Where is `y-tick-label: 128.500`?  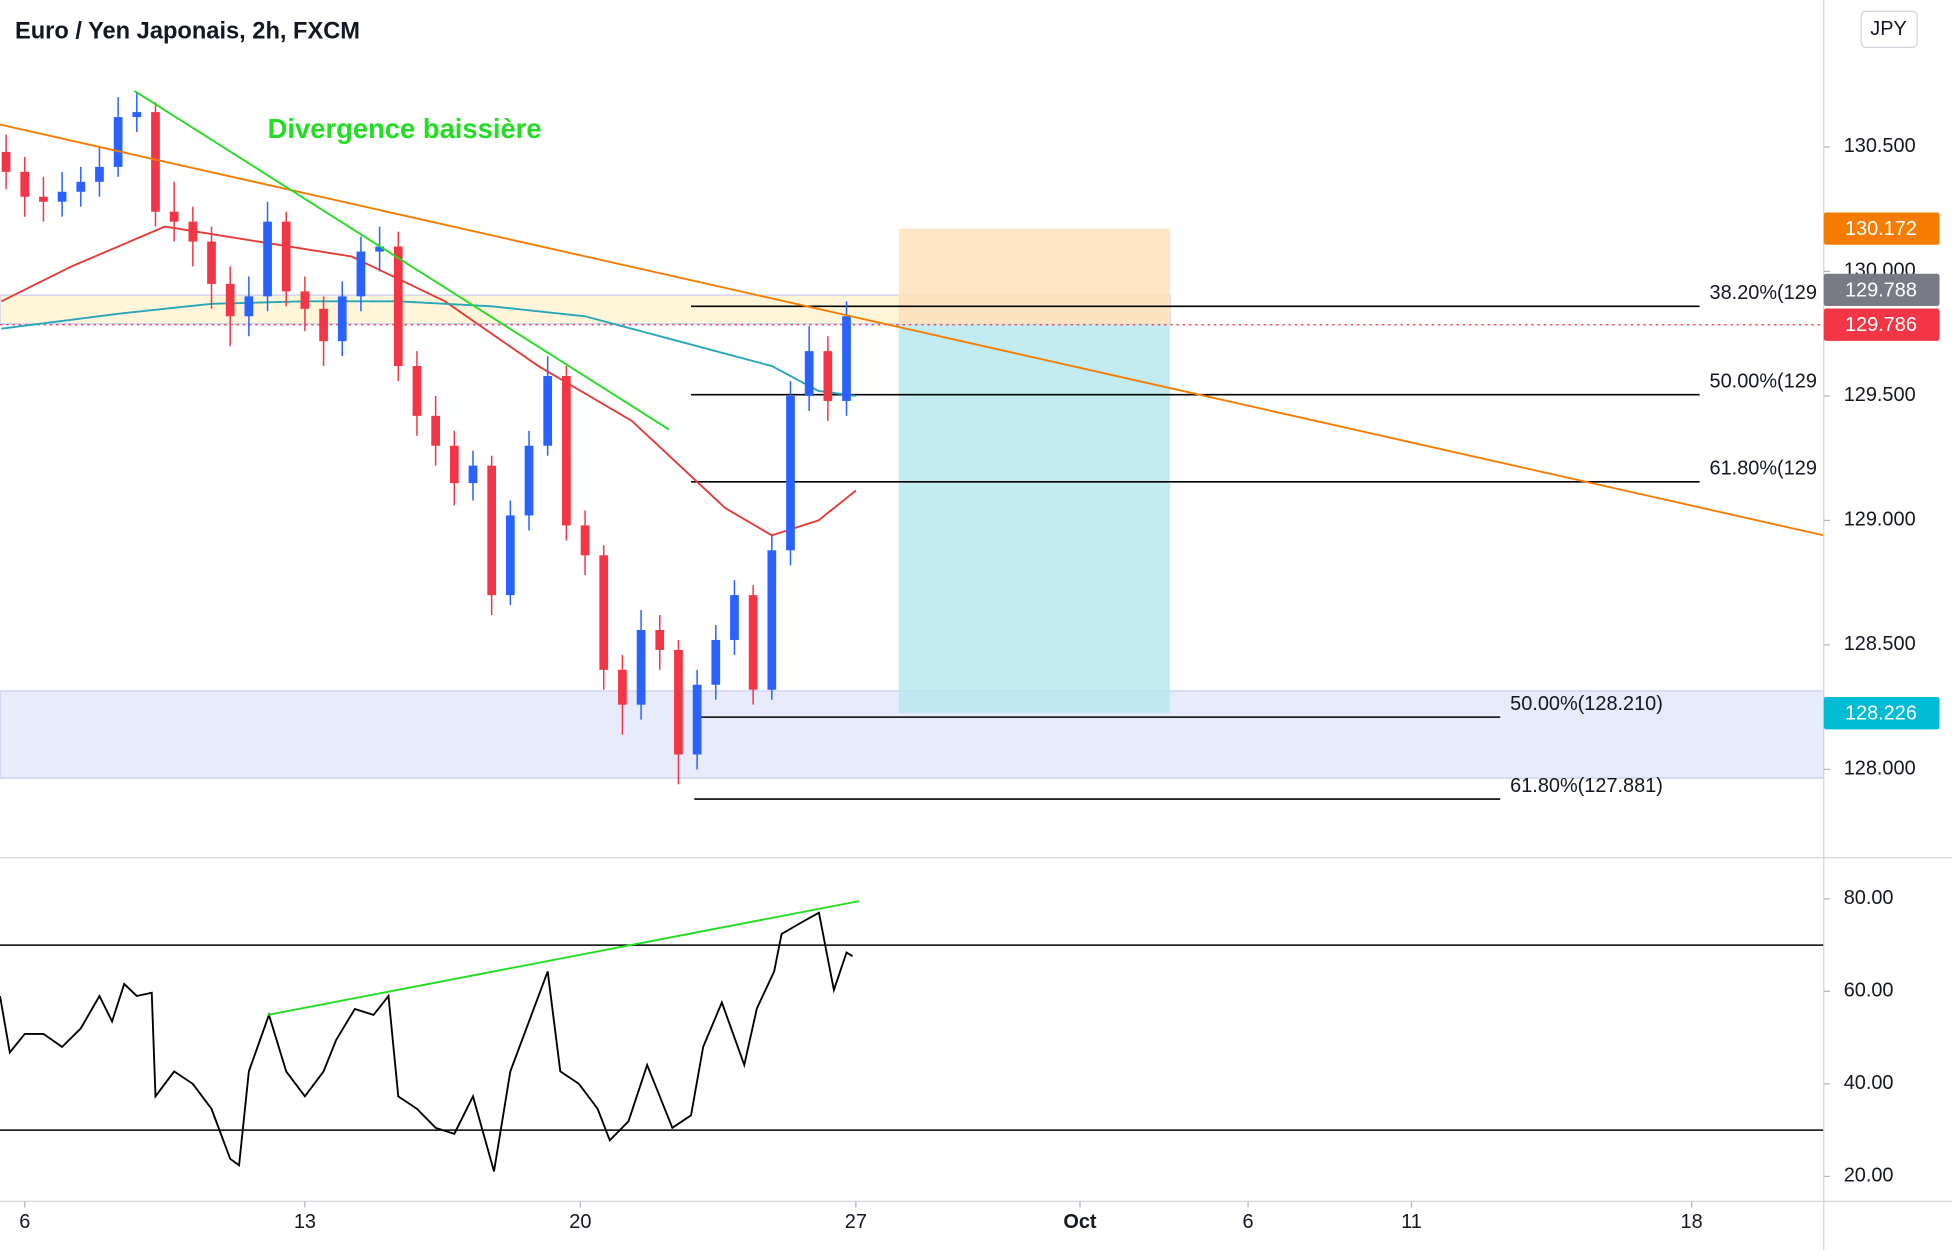 y-tick-label: 128.500 is located at coordinates (1880, 644).